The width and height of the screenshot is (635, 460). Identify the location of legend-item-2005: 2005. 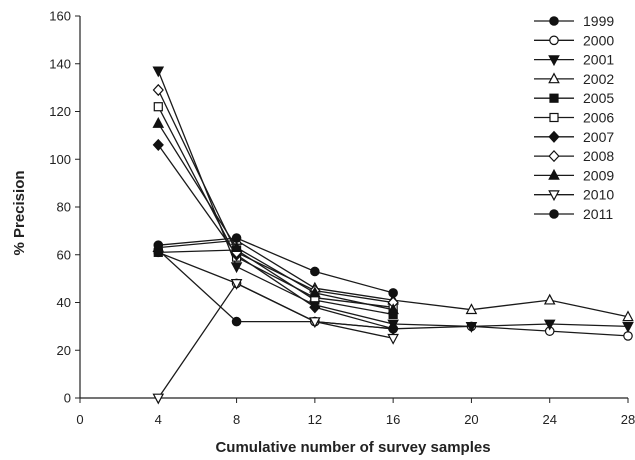
(574, 98).